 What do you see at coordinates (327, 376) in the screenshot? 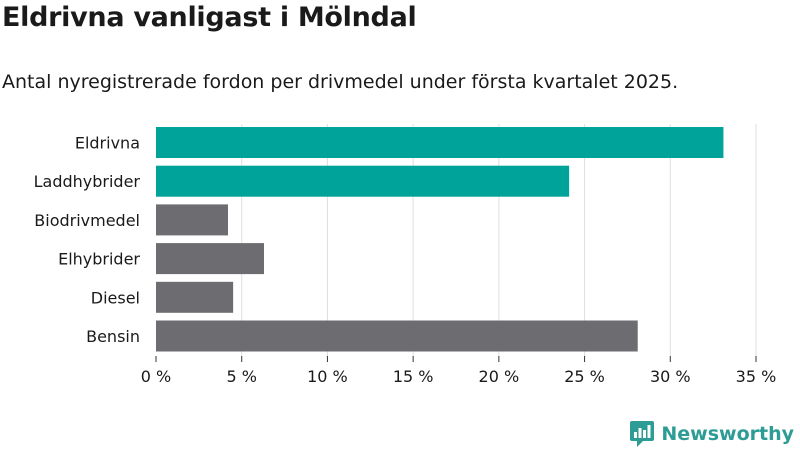
I see `x-tick-label: 10 %` at bounding box center [327, 376].